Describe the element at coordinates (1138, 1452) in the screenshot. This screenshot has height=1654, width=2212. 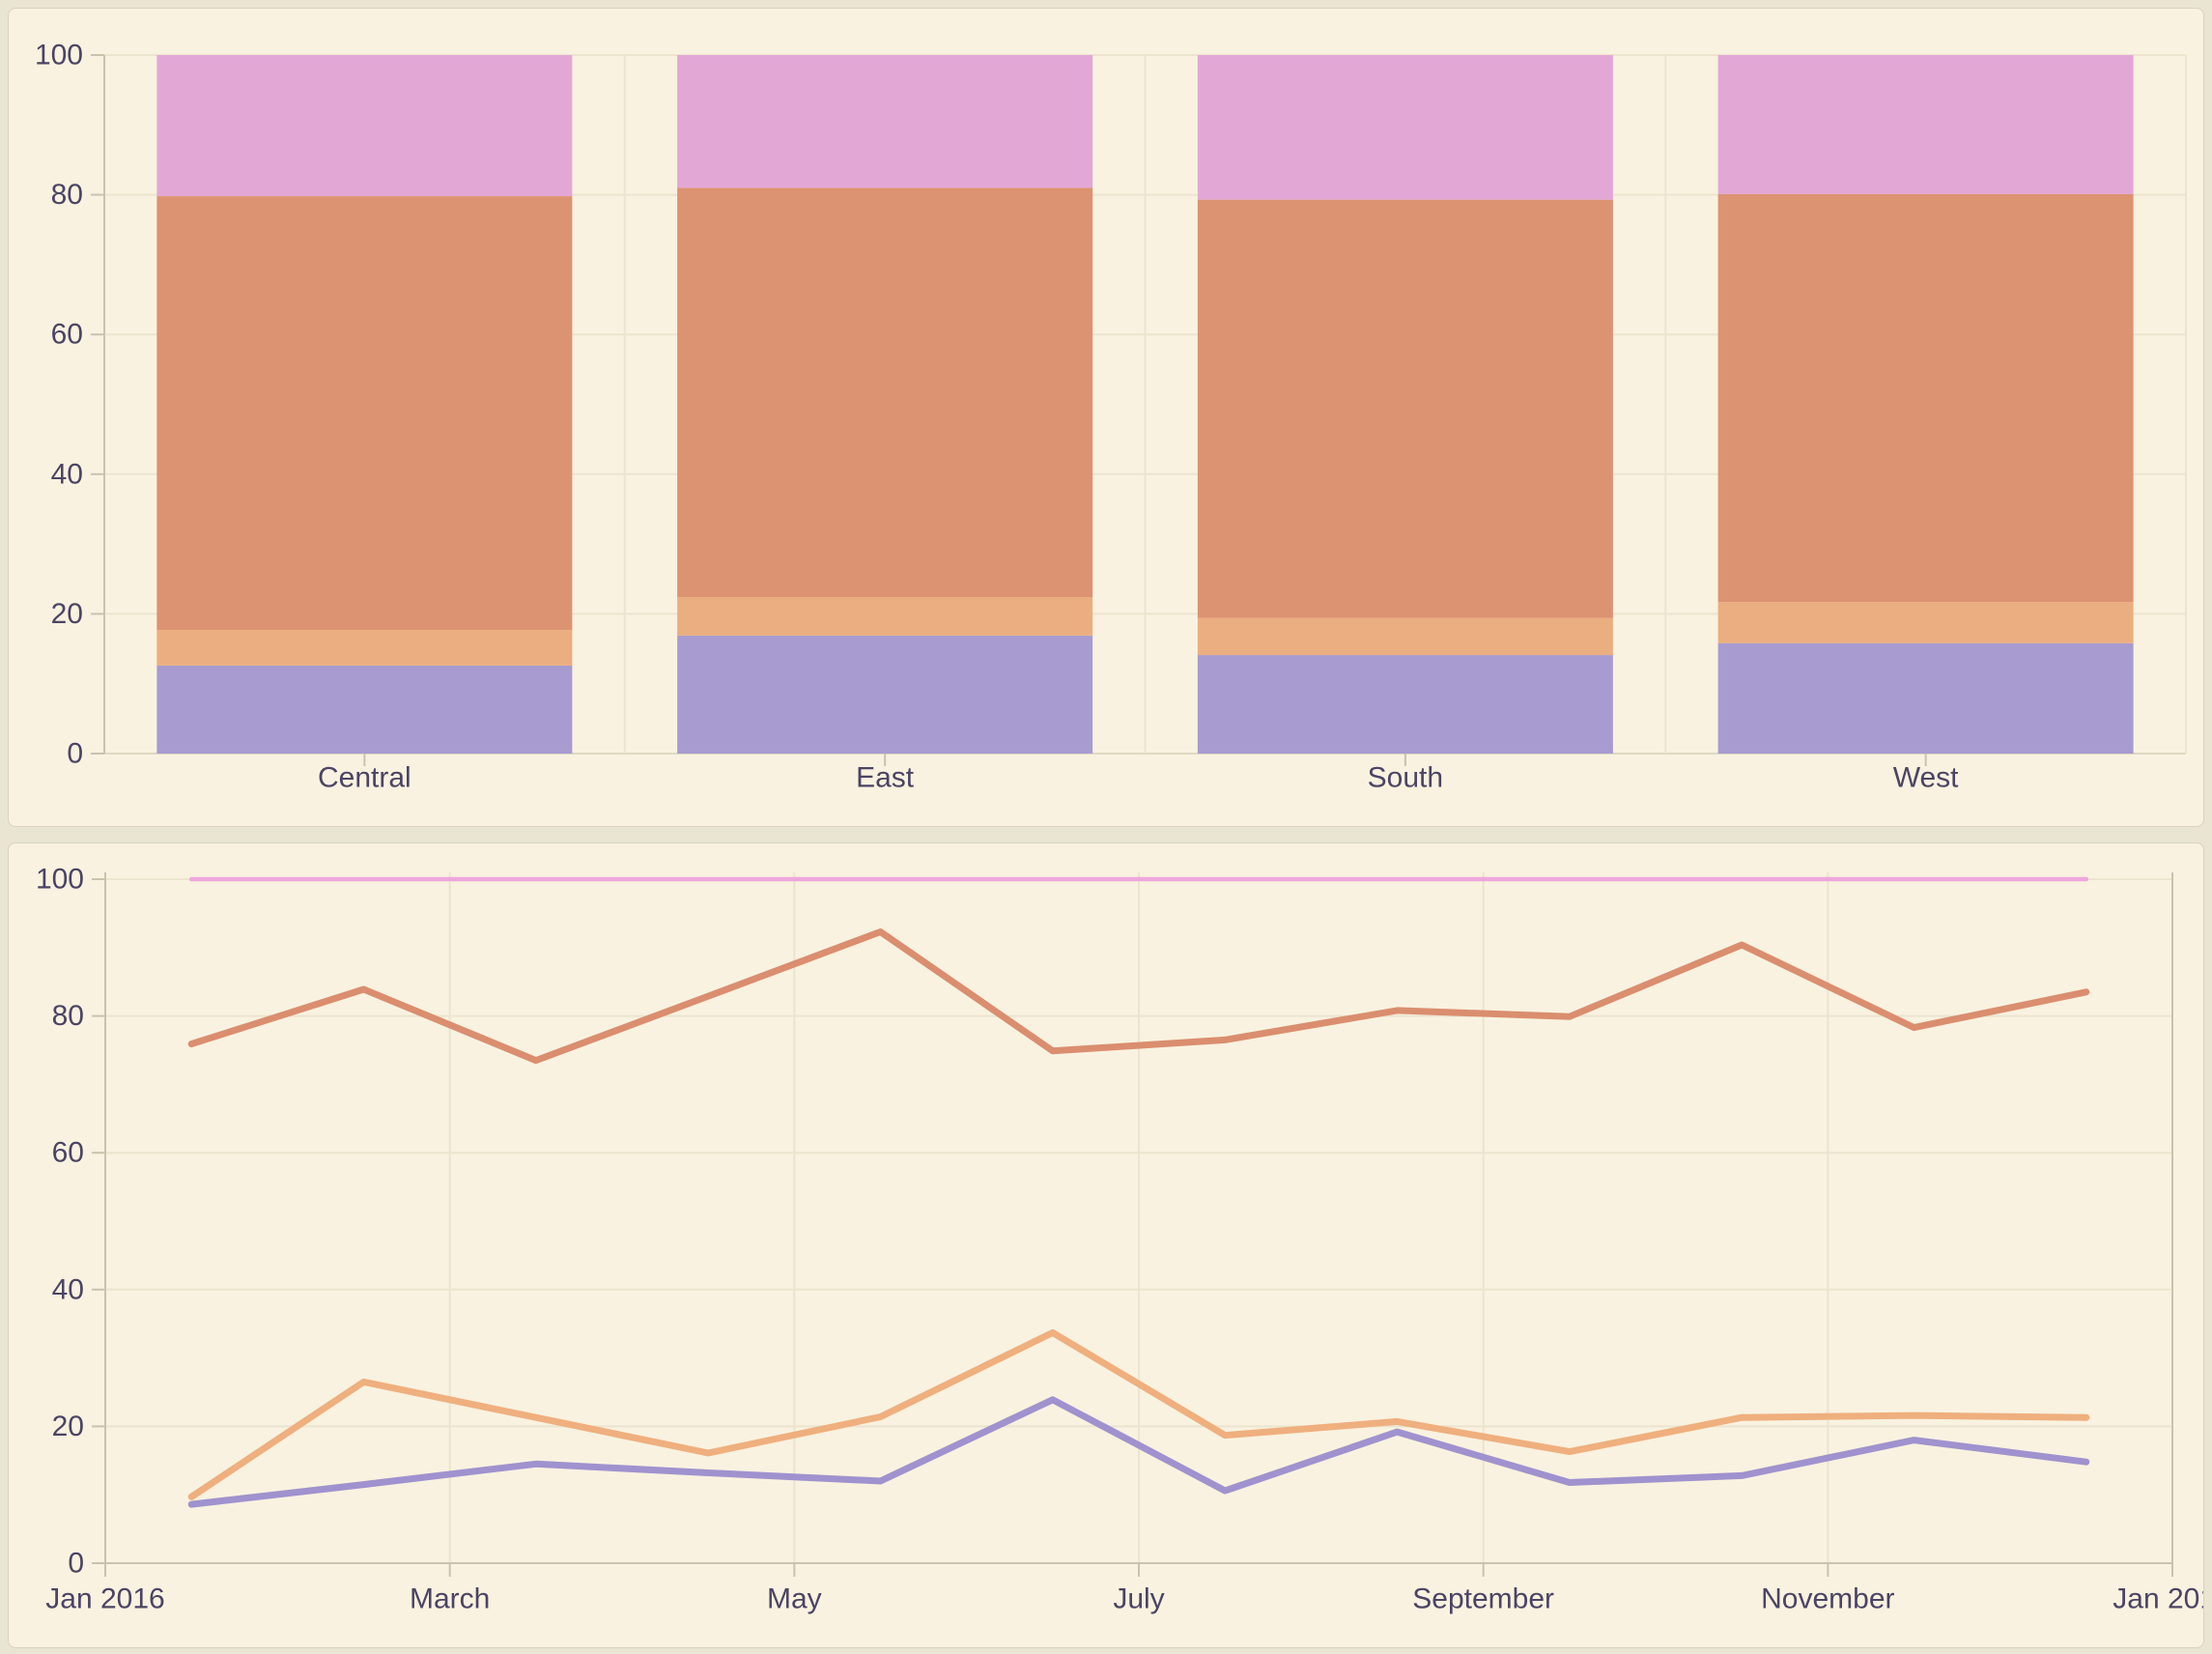
I see `line-series-purple` at that location.